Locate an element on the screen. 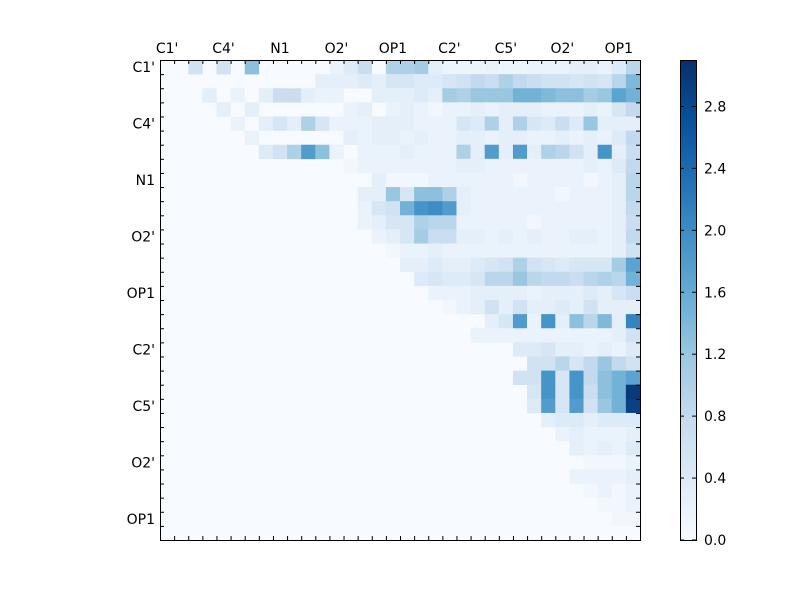  colorbar-tick-label: 2.8 is located at coordinates (715, 108).